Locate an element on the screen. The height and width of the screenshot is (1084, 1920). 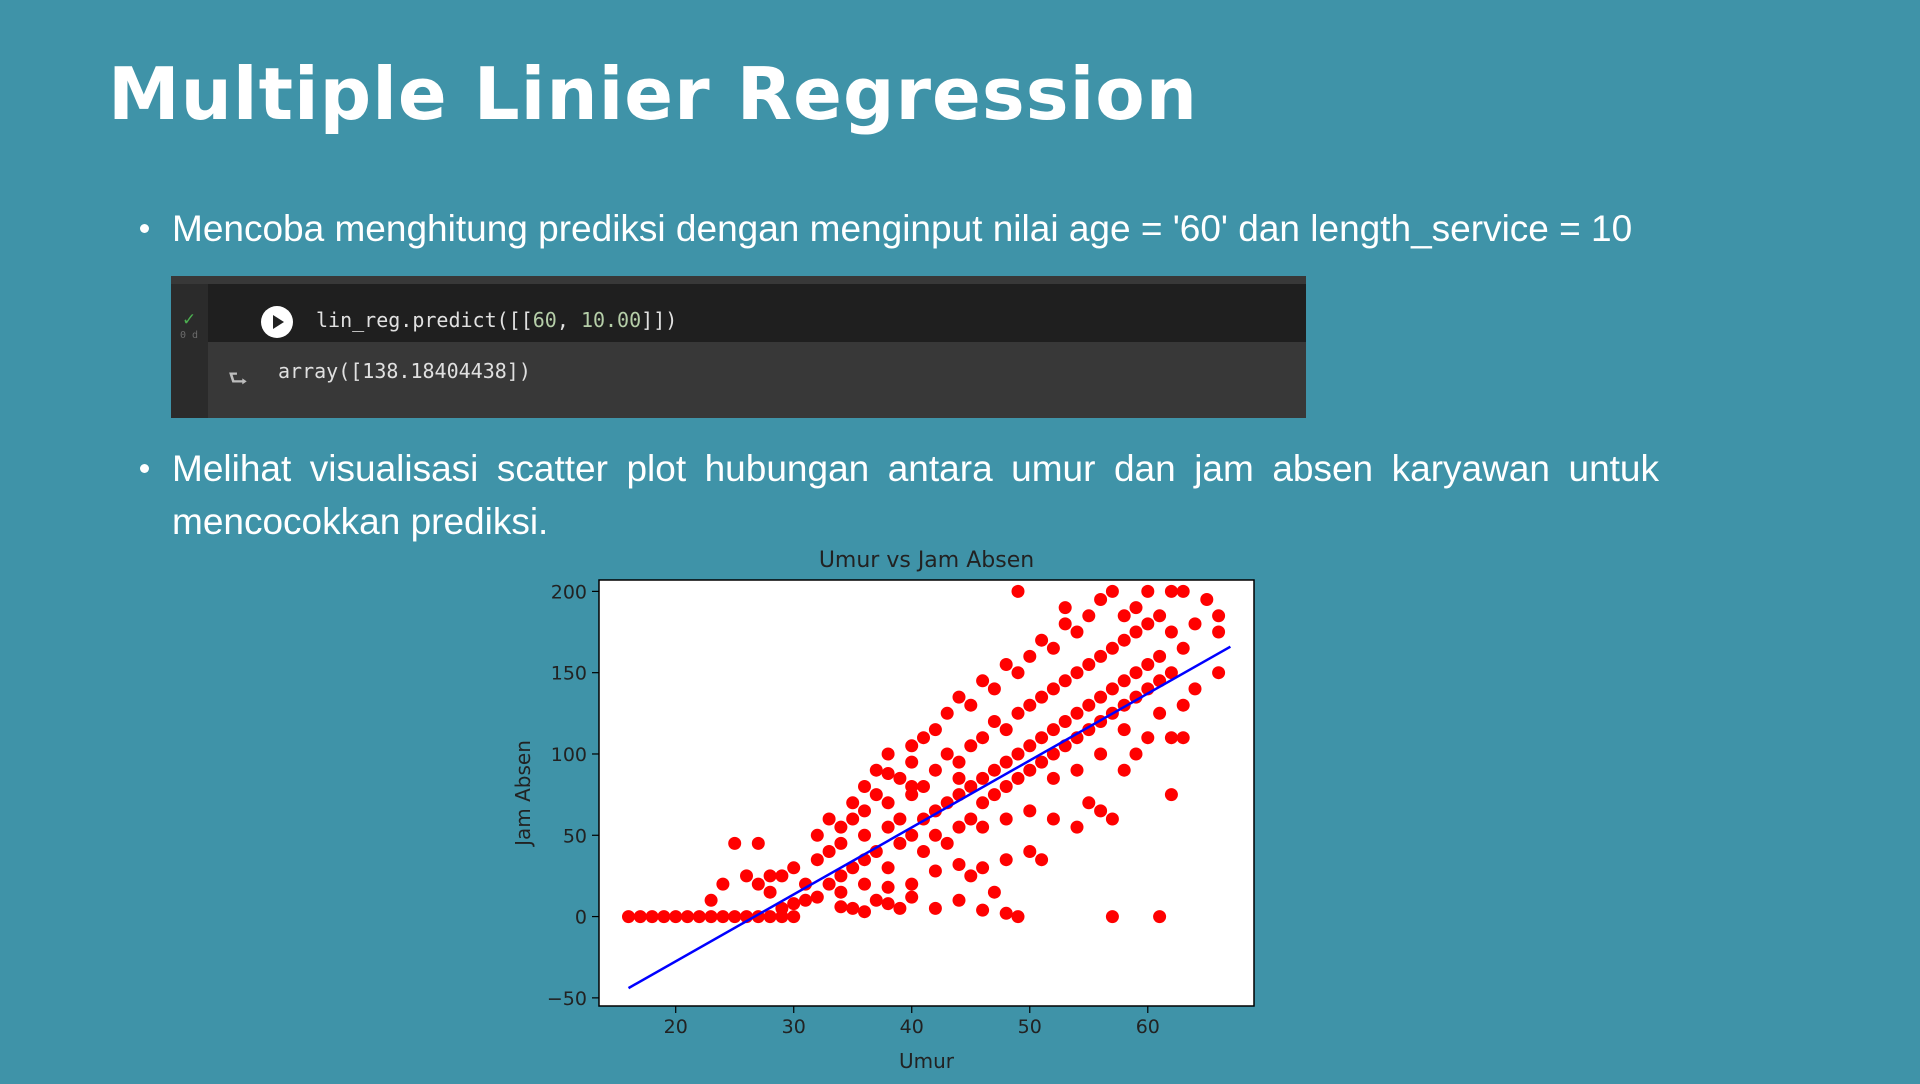
run-cell-icon is located at coordinates (277, 322).